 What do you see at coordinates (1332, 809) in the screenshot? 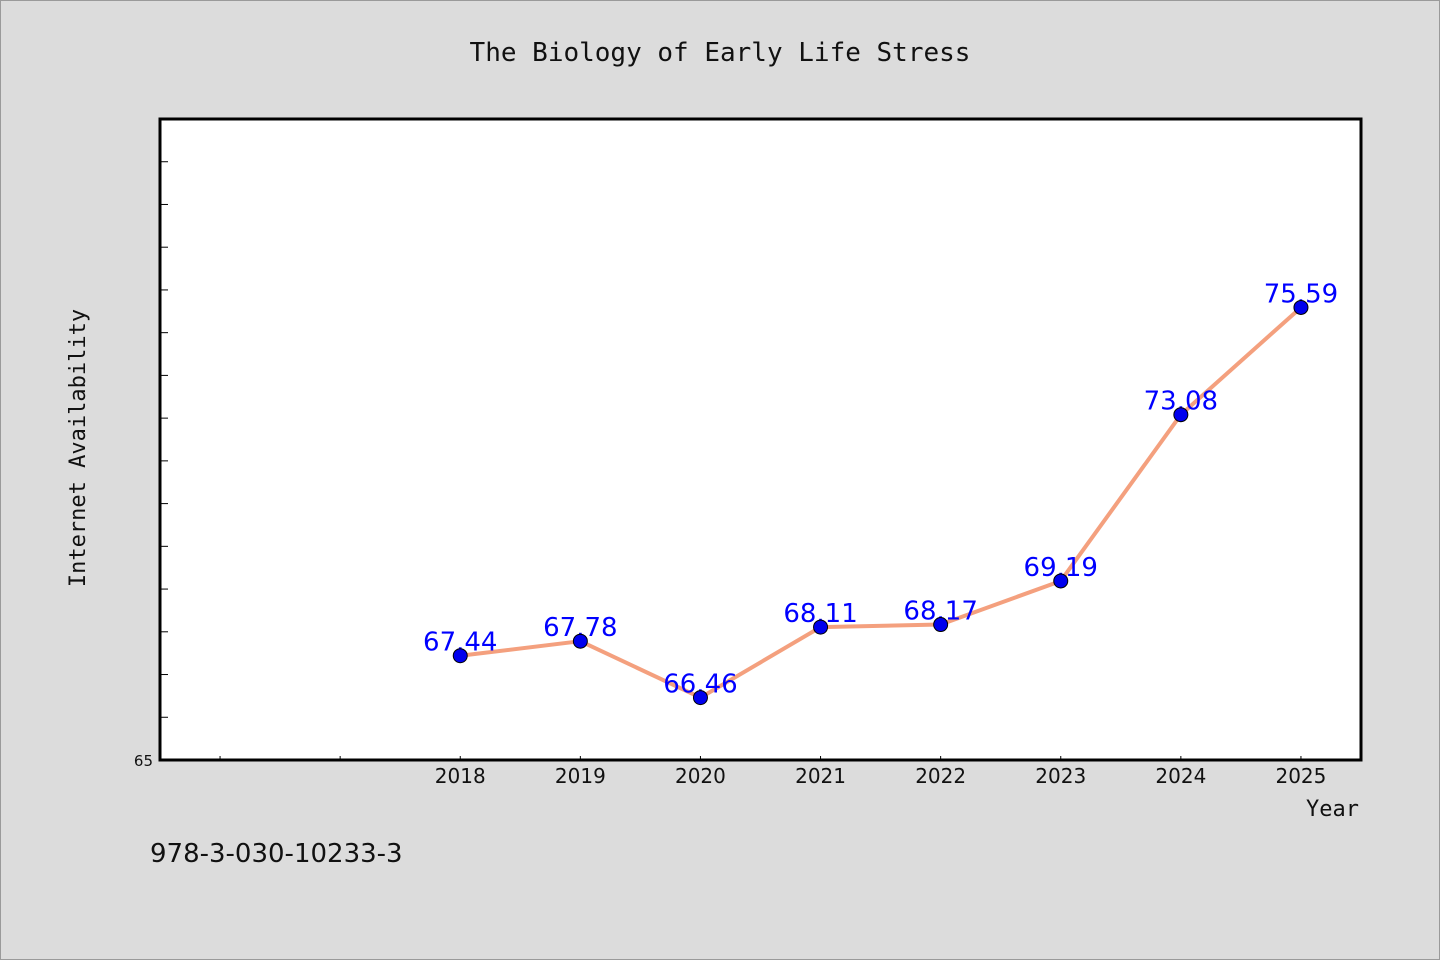
I see `x-axis-label: Year` at bounding box center [1332, 809].